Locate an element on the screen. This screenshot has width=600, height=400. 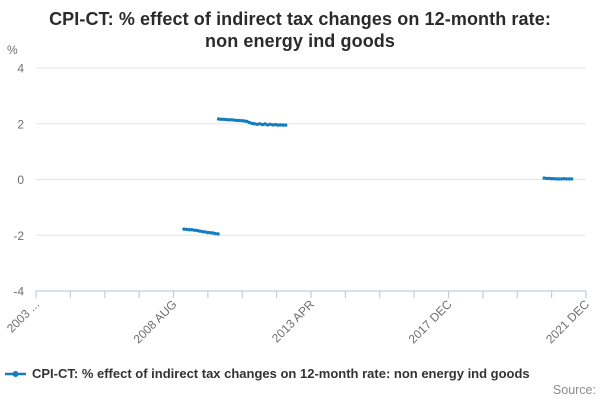
y-tick-label: -2 is located at coordinates (18, 236).